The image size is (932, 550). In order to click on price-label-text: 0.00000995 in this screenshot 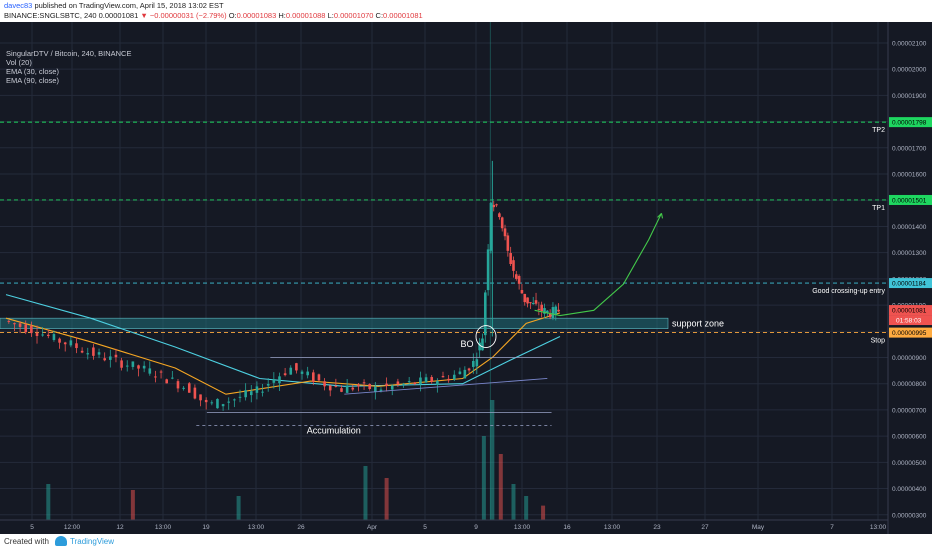, I will do `click(909, 333)`.